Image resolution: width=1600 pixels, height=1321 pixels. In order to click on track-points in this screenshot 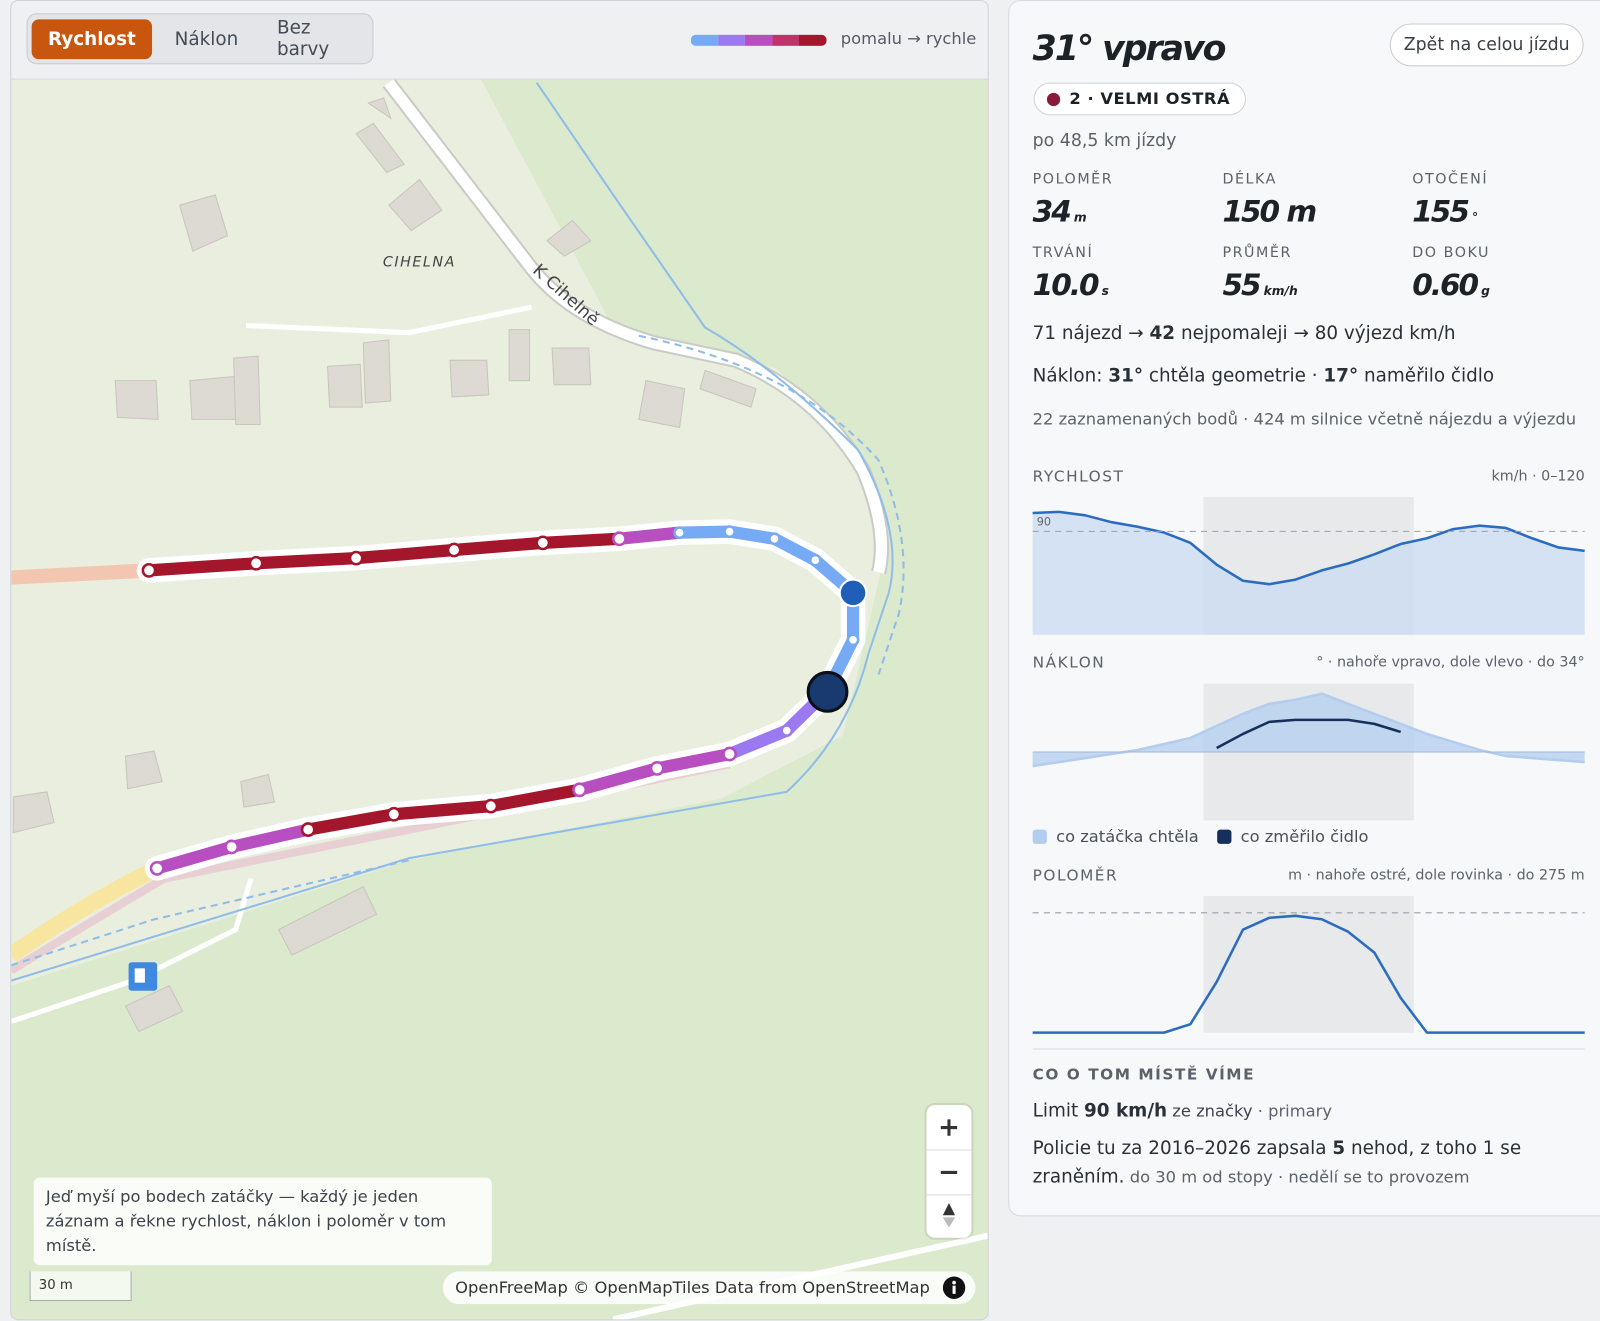, I will do `click(500, 700)`.